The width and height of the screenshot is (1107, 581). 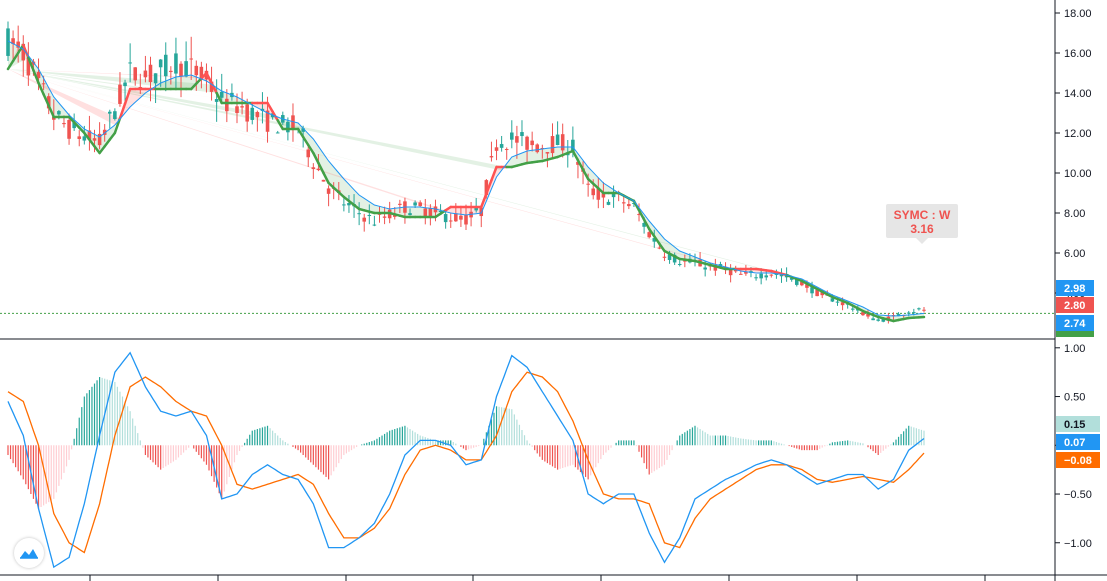 I want to click on macd-badge-label: 0.07, so click(x=1074, y=443).